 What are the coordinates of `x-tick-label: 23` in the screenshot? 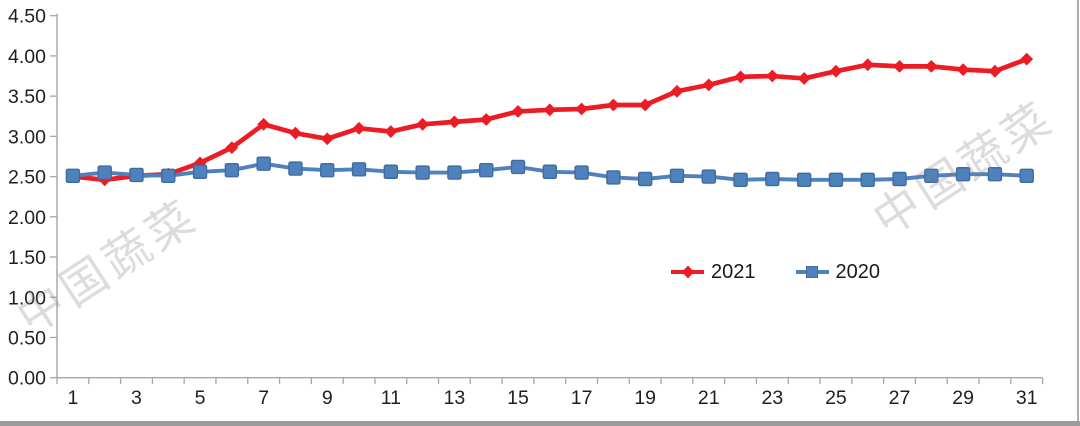 It's located at (773, 398).